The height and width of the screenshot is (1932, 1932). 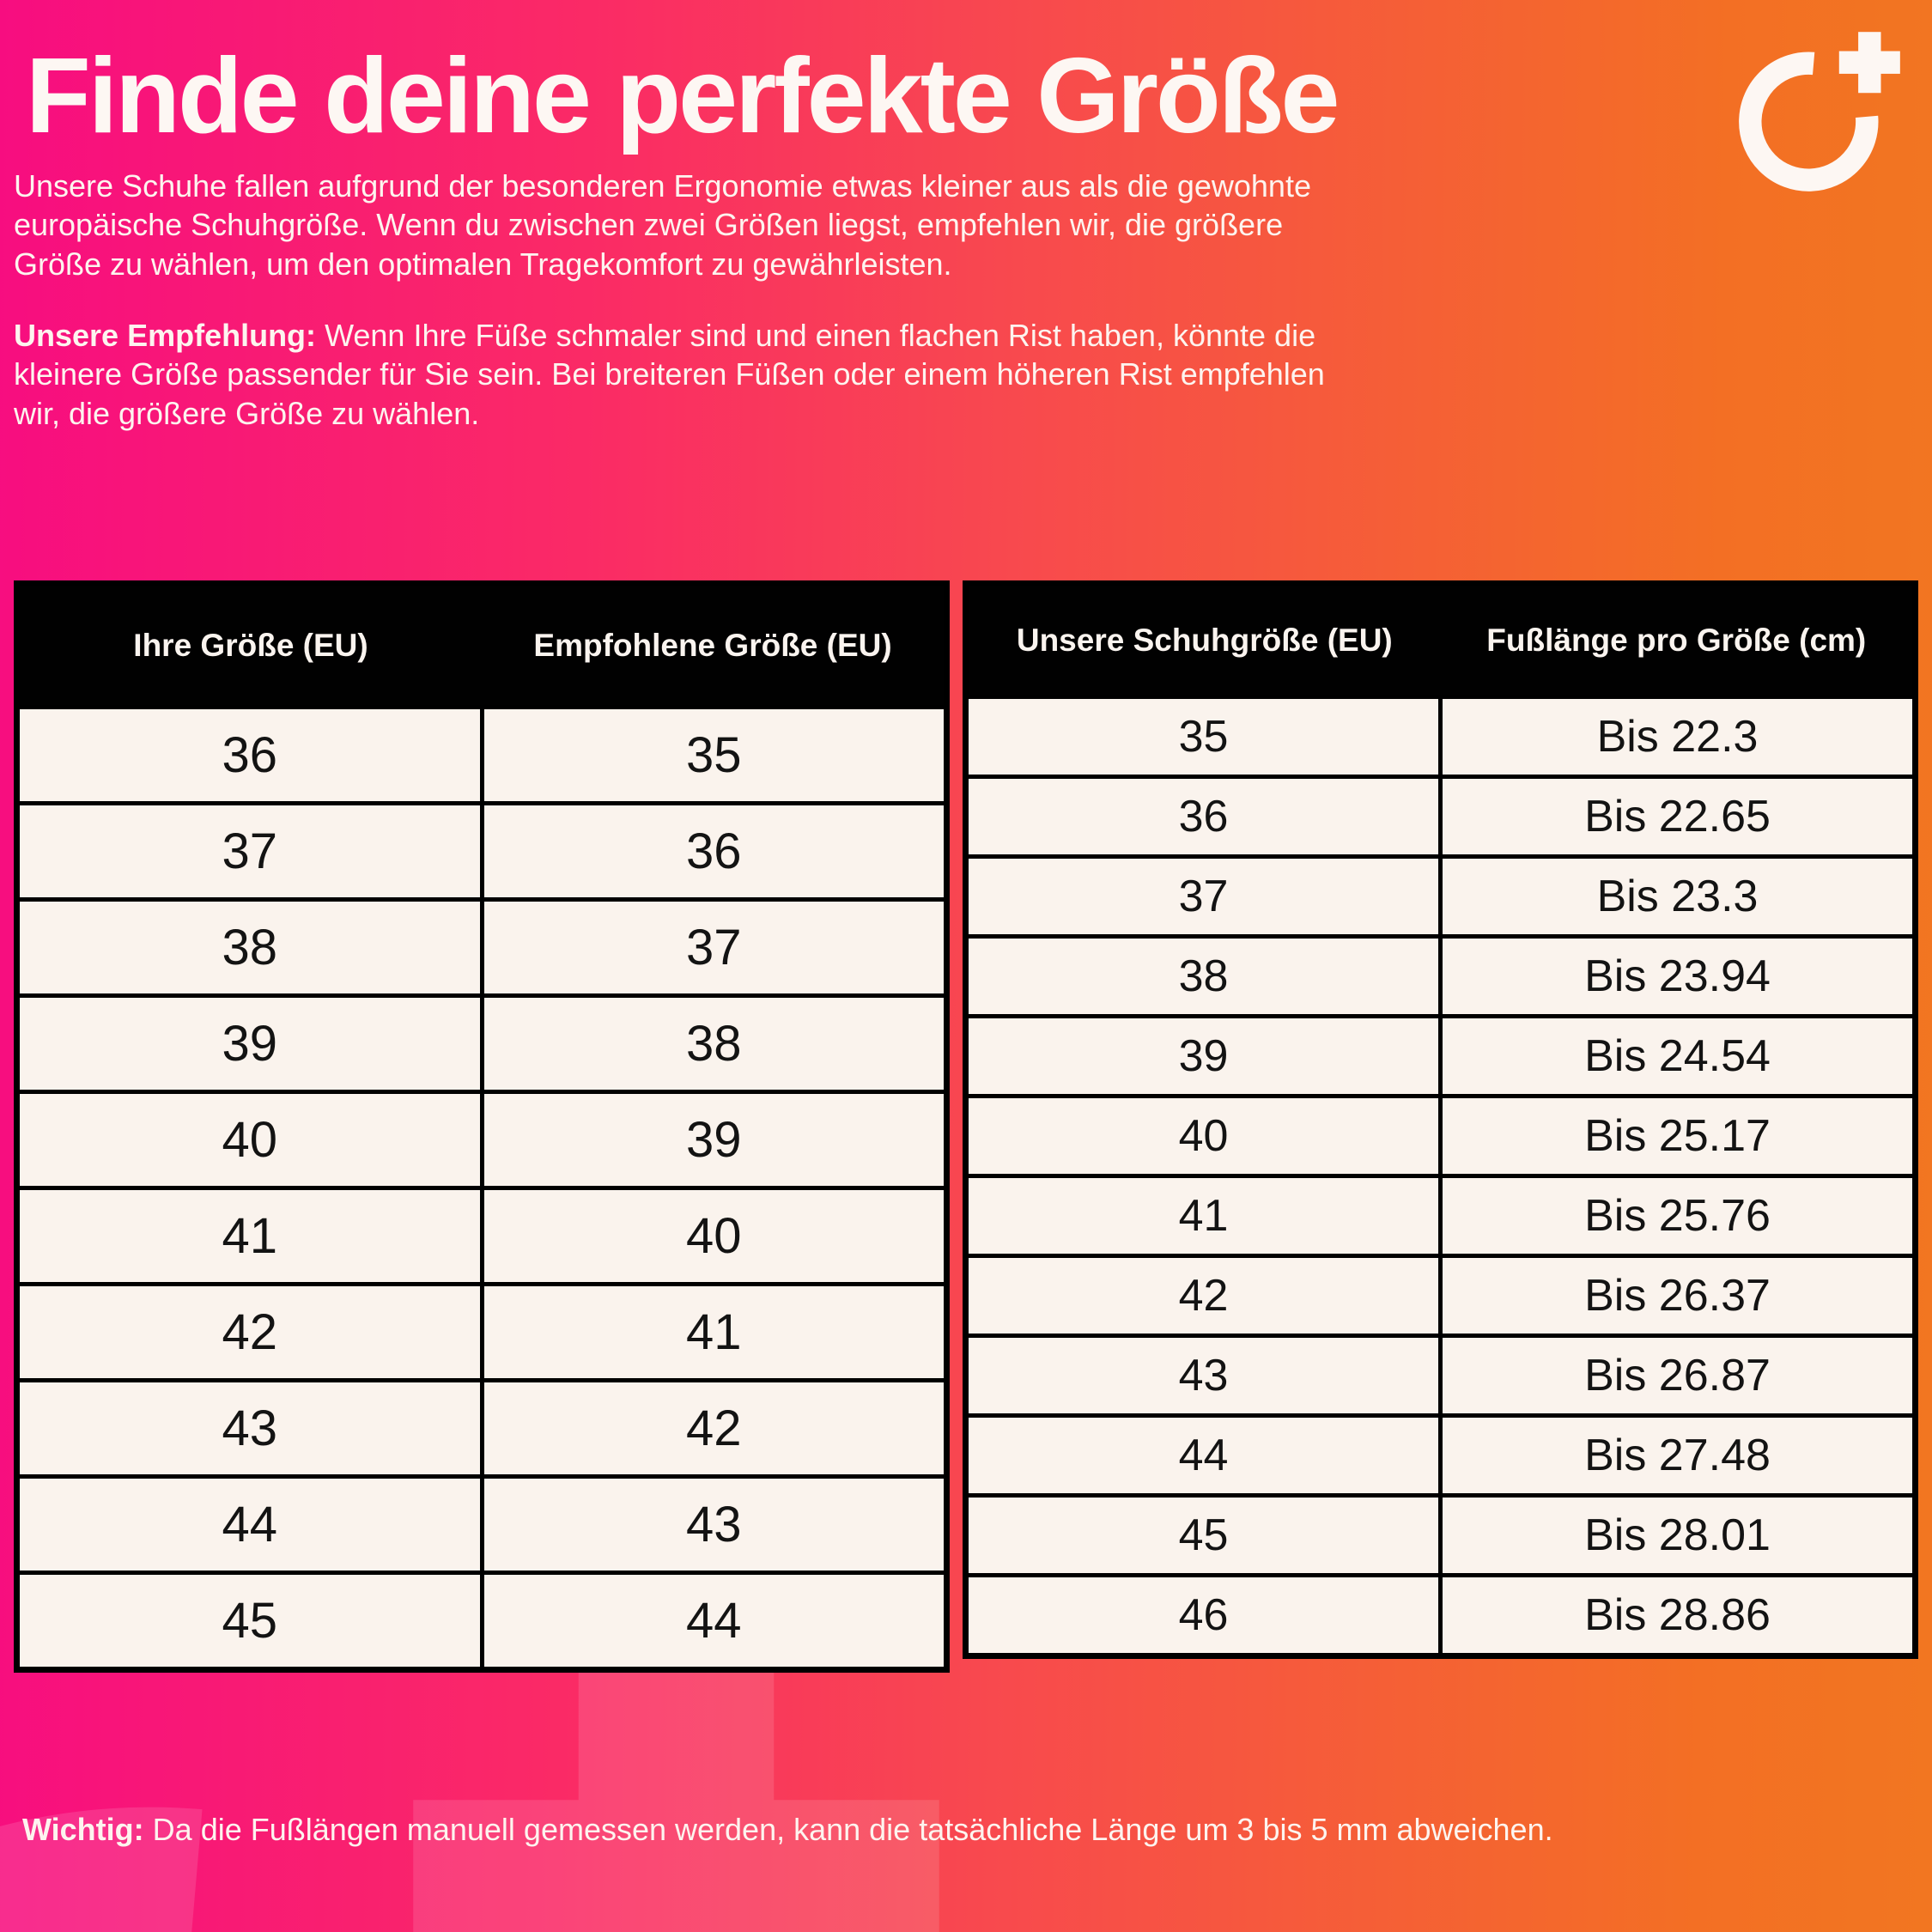 I want to click on table-row: 43 42, so click(x=483, y=1429).